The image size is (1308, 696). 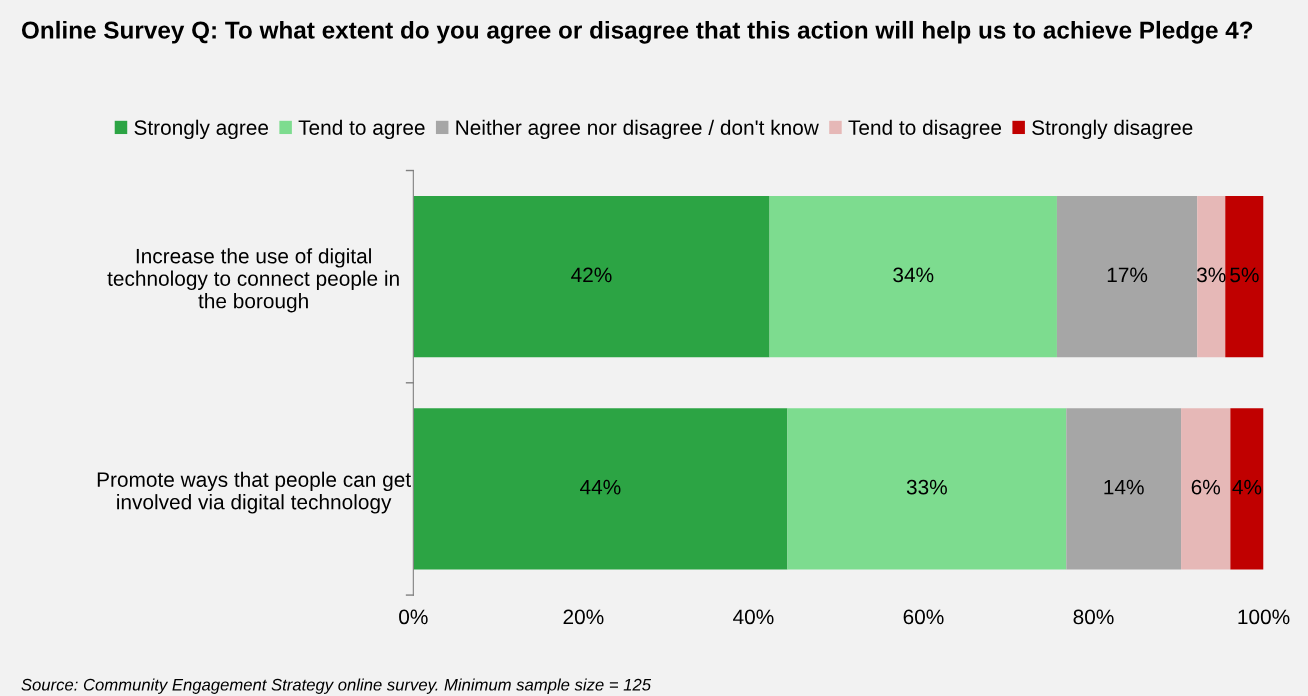 I want to click on legend-label: Strongly disagree, so click(x=1112, y=129).